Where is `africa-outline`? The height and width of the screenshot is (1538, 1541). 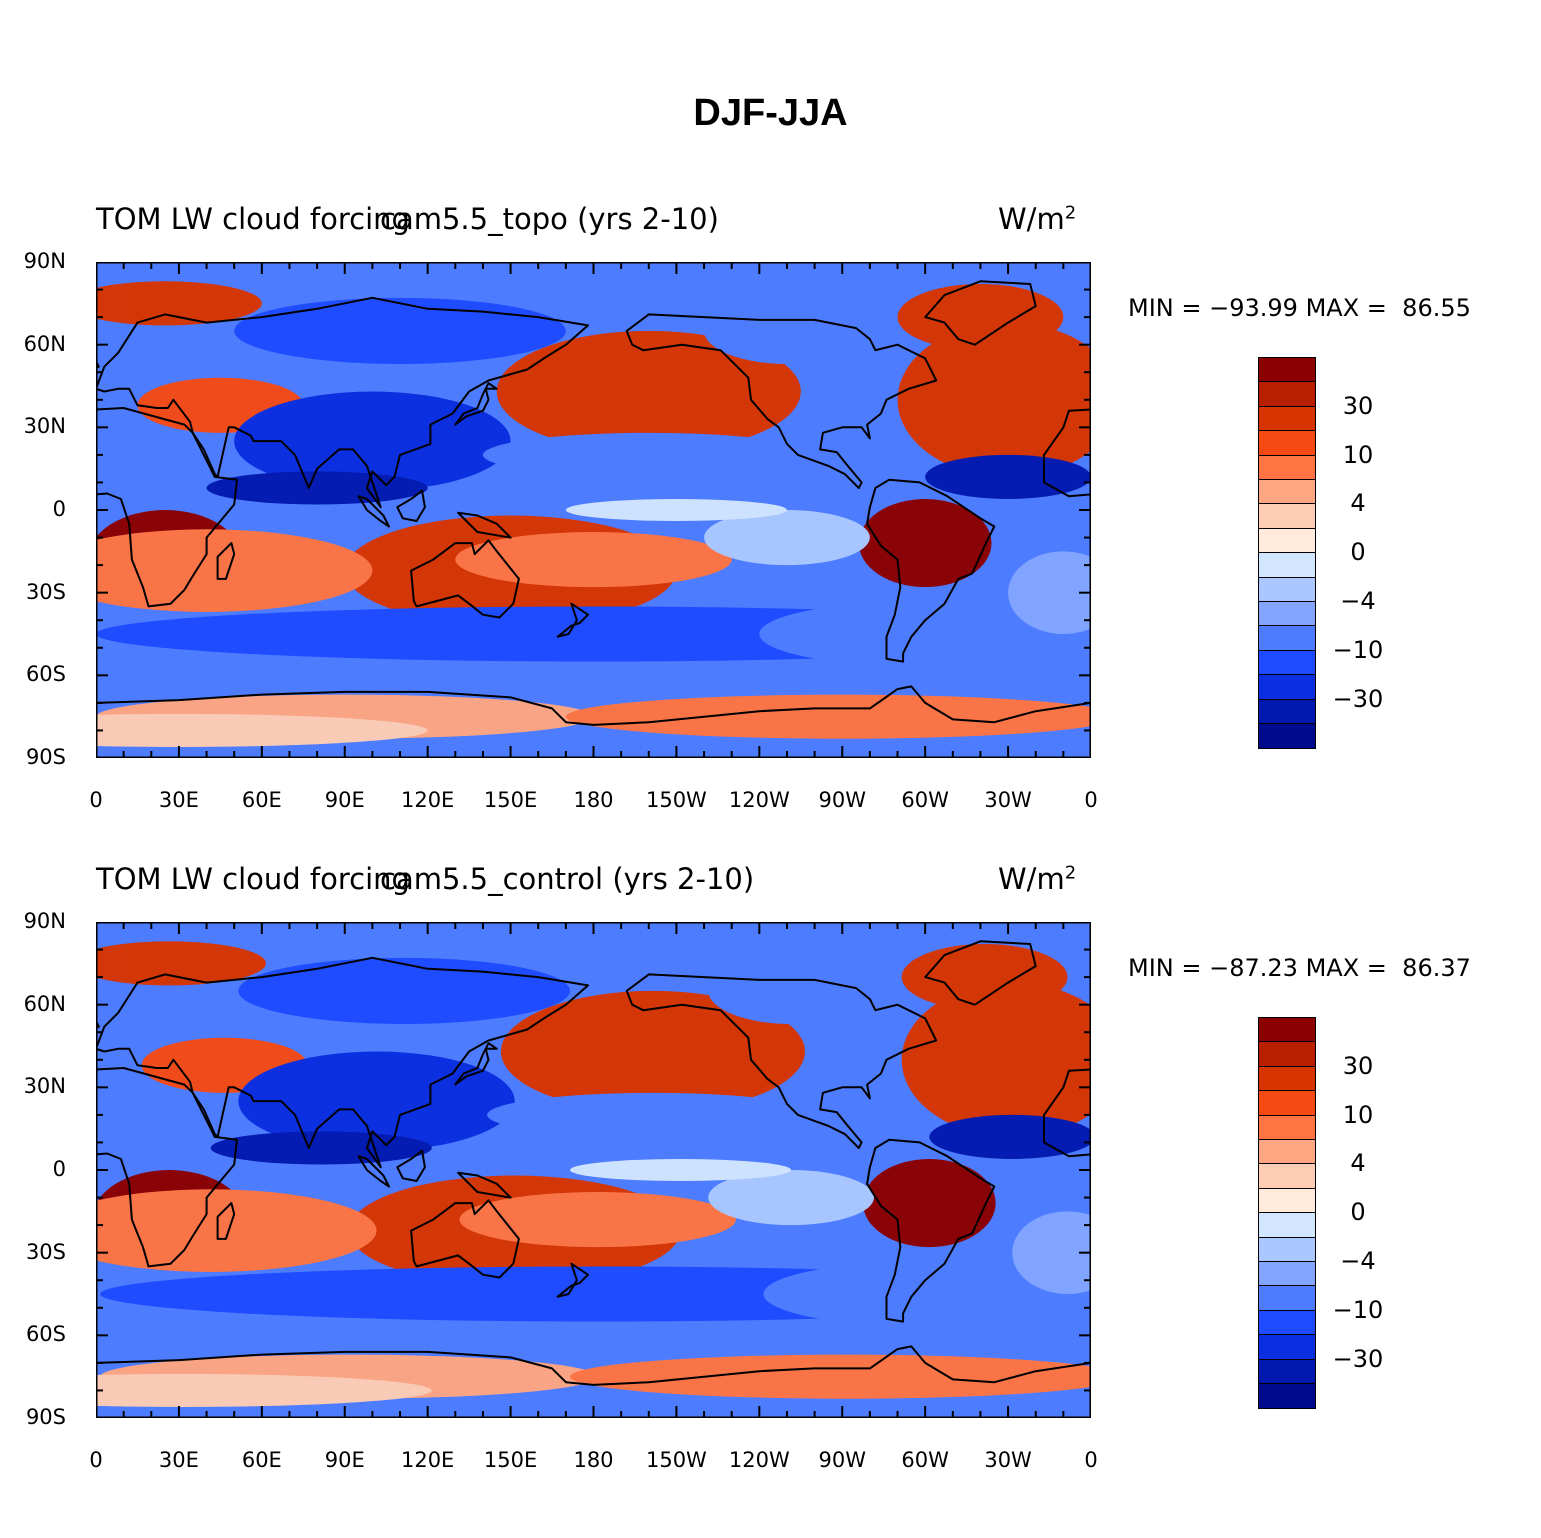
africa-outline is located at coordinates (167, 507).